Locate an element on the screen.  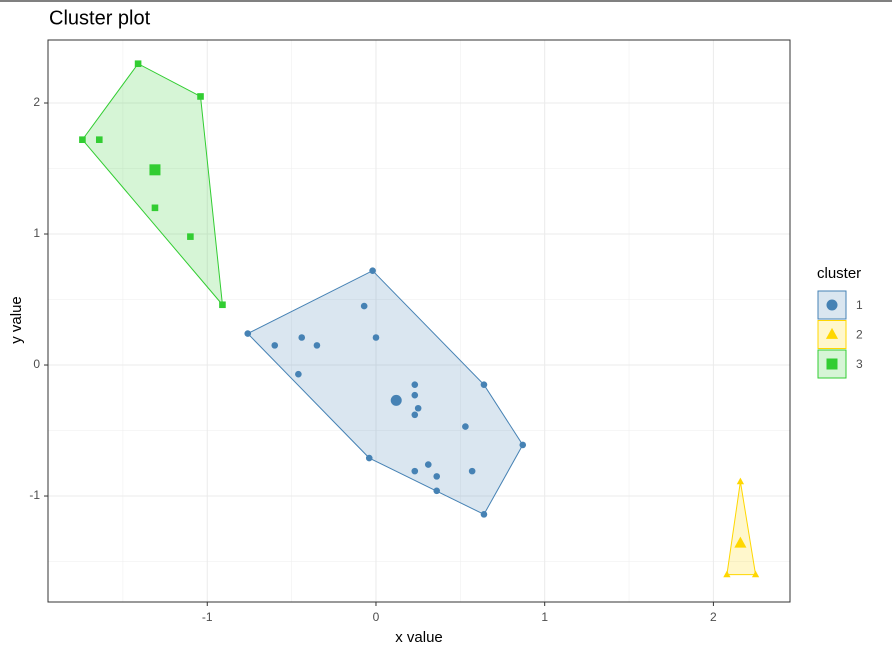
x-tick-label: 1 is located at coordinates (544, 617).